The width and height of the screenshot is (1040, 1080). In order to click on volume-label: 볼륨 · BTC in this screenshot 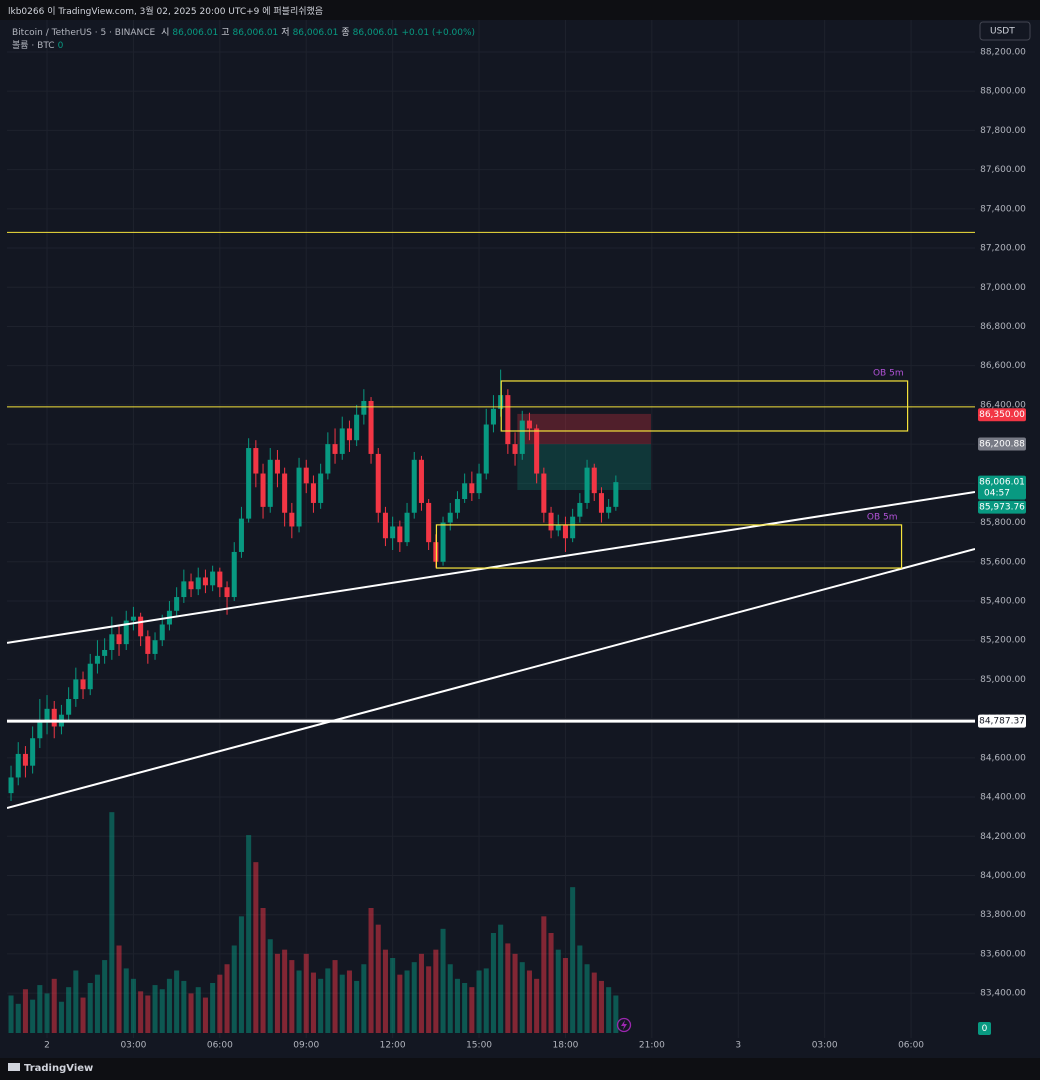, I will do `click(33, 46)`.